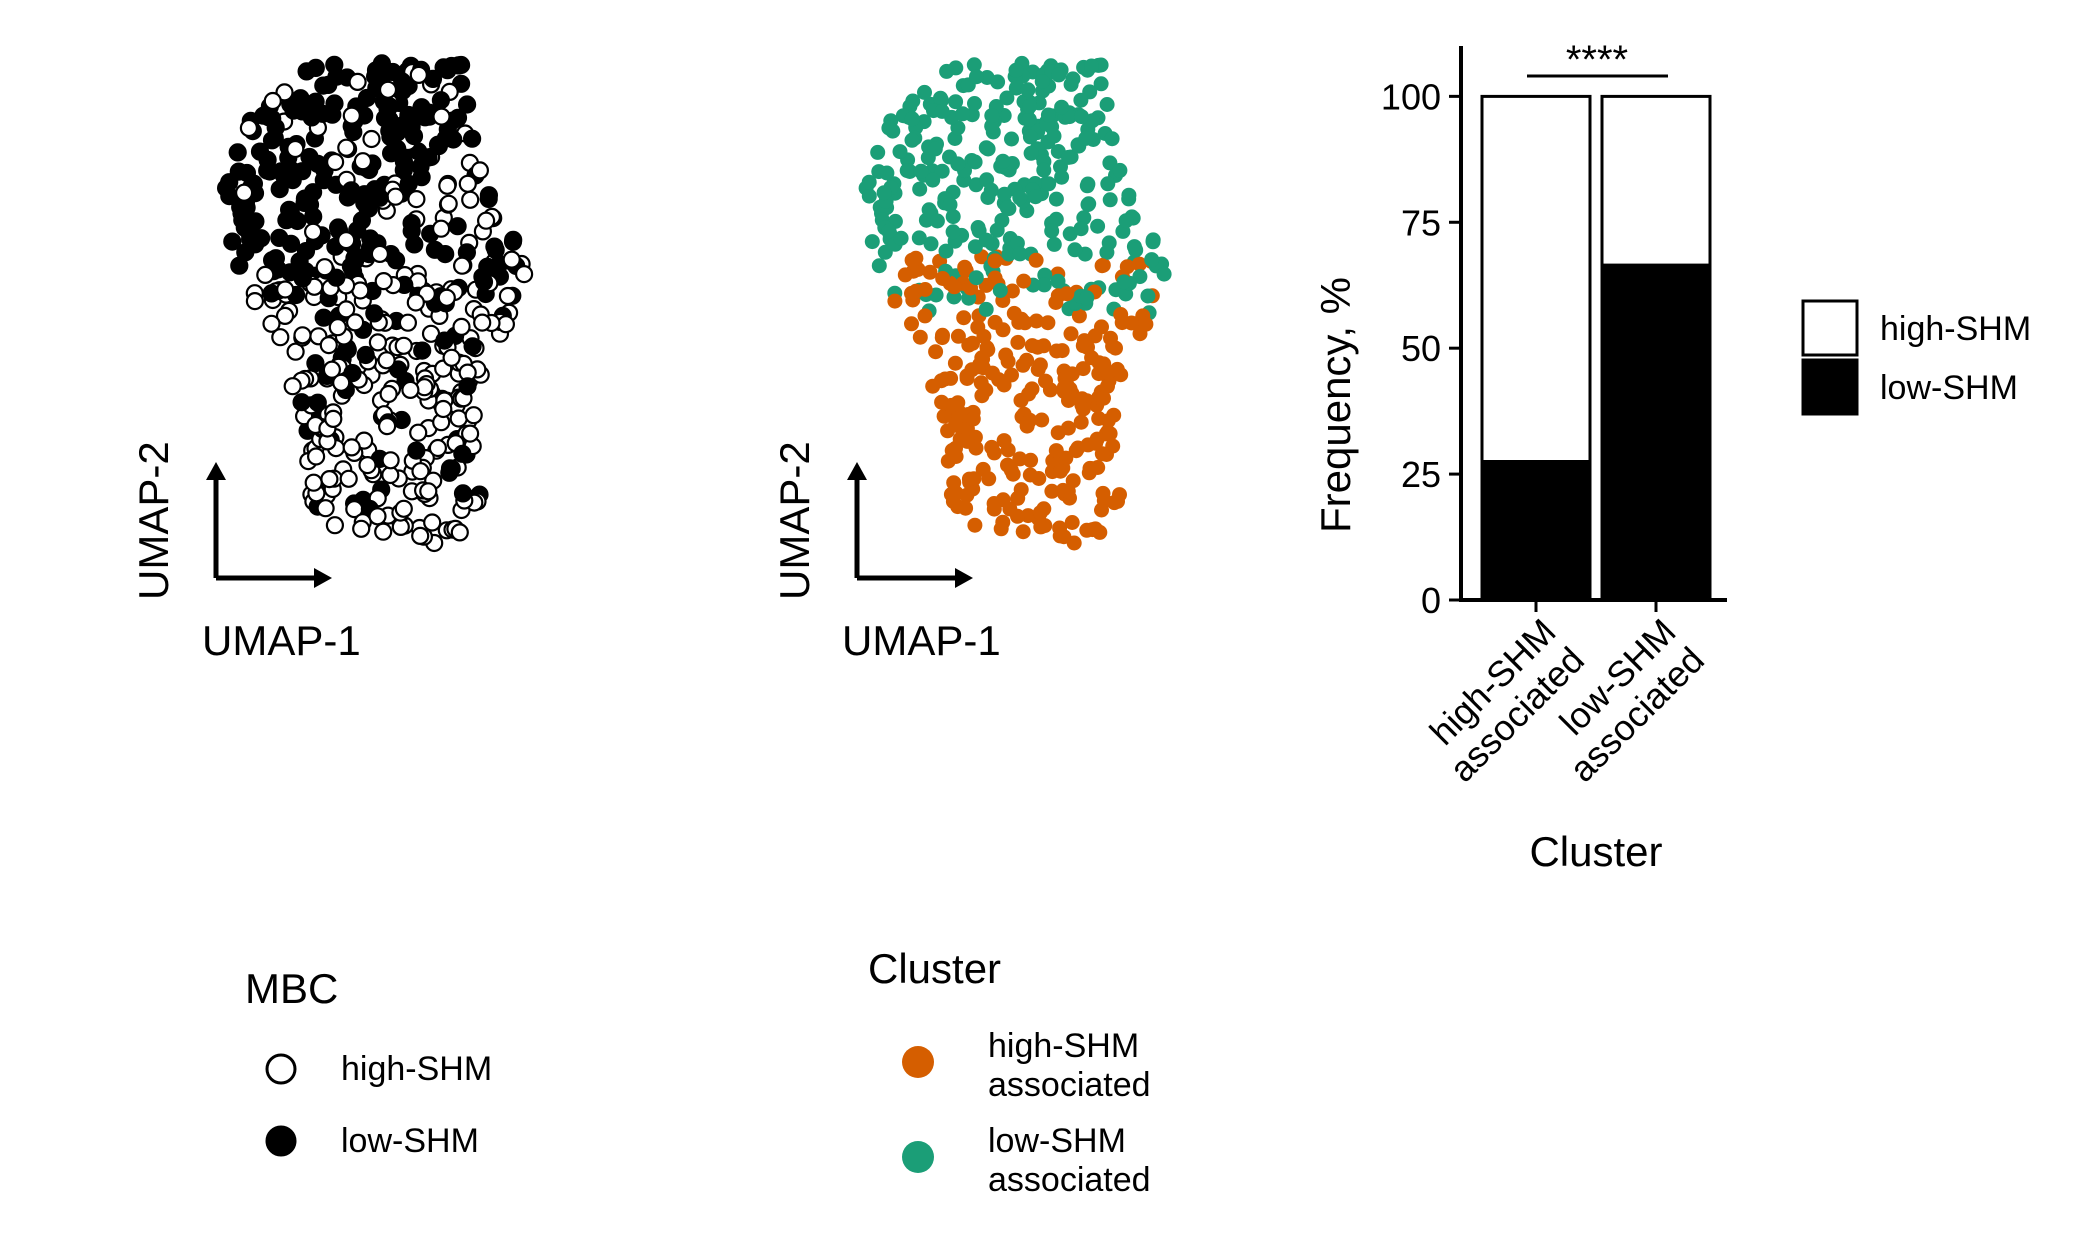  I want to click on y-tick-label: 0, so click(1431, 600).